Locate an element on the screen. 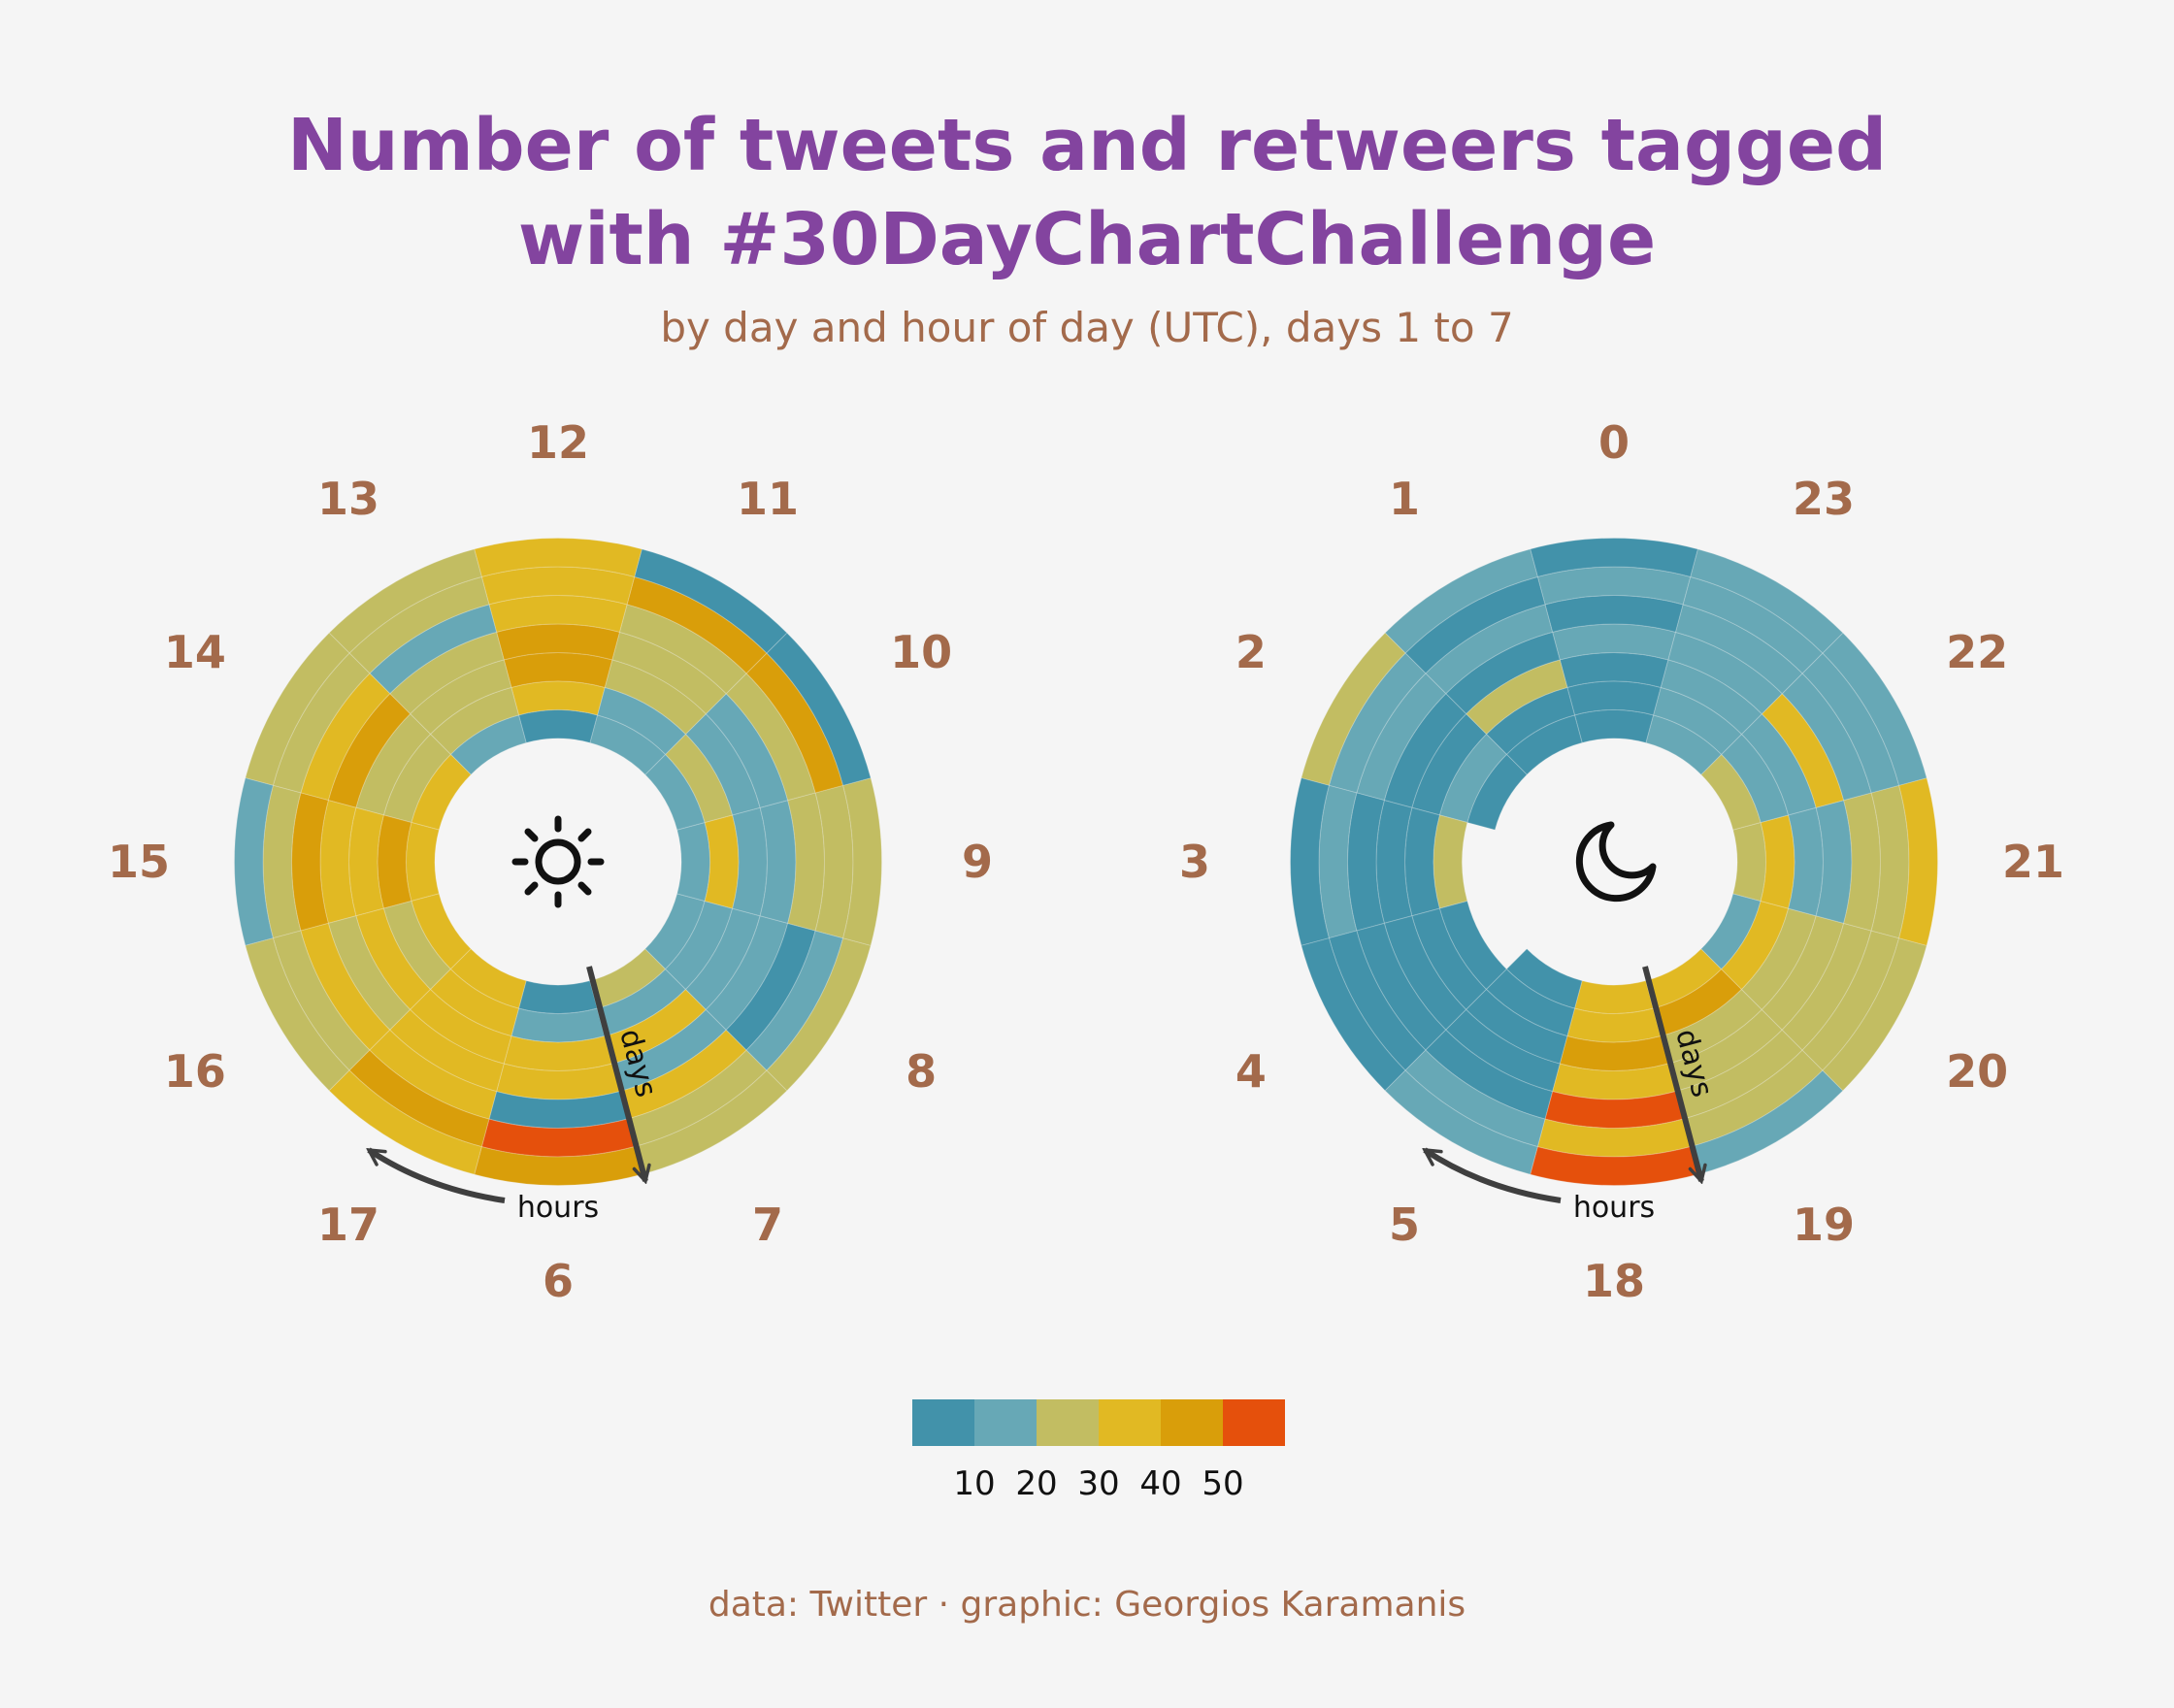 The height and width of the screenshot is (1708, 2174). hour-label-3: 3 is located at coordinates (1194, 862).